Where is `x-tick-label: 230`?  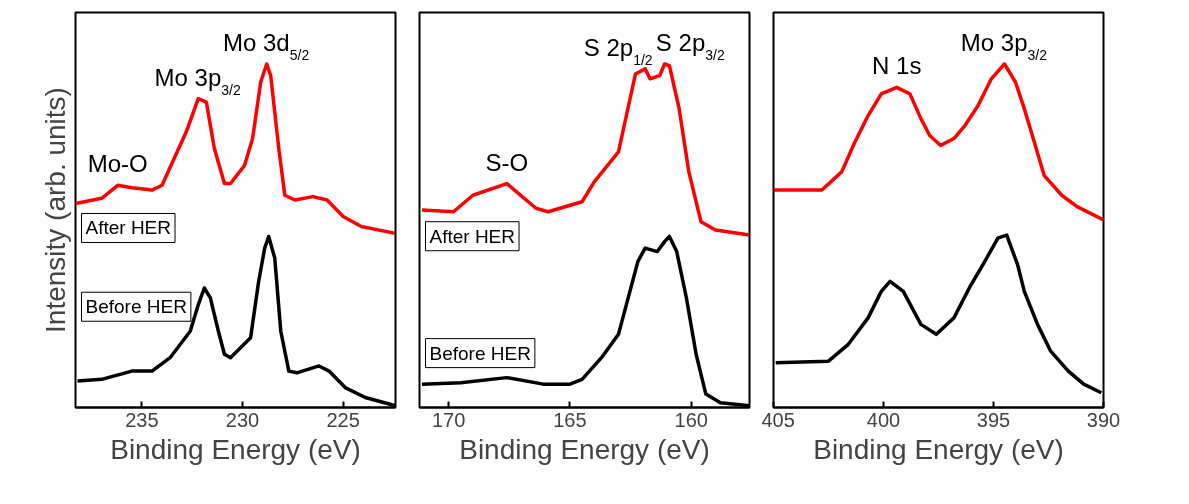 x-tick-label: 230 is located at coordinates (242, 419).